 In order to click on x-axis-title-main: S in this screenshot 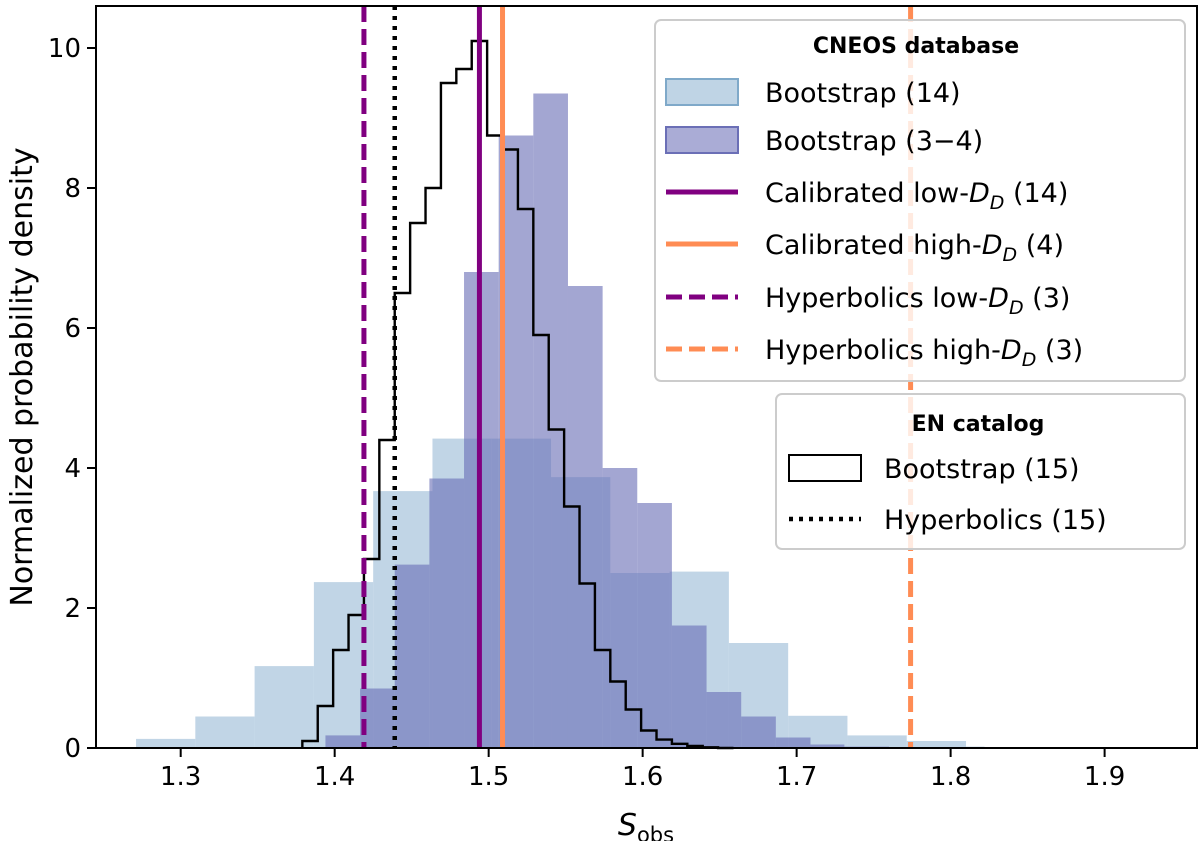, I will do `click(627, 824)`.